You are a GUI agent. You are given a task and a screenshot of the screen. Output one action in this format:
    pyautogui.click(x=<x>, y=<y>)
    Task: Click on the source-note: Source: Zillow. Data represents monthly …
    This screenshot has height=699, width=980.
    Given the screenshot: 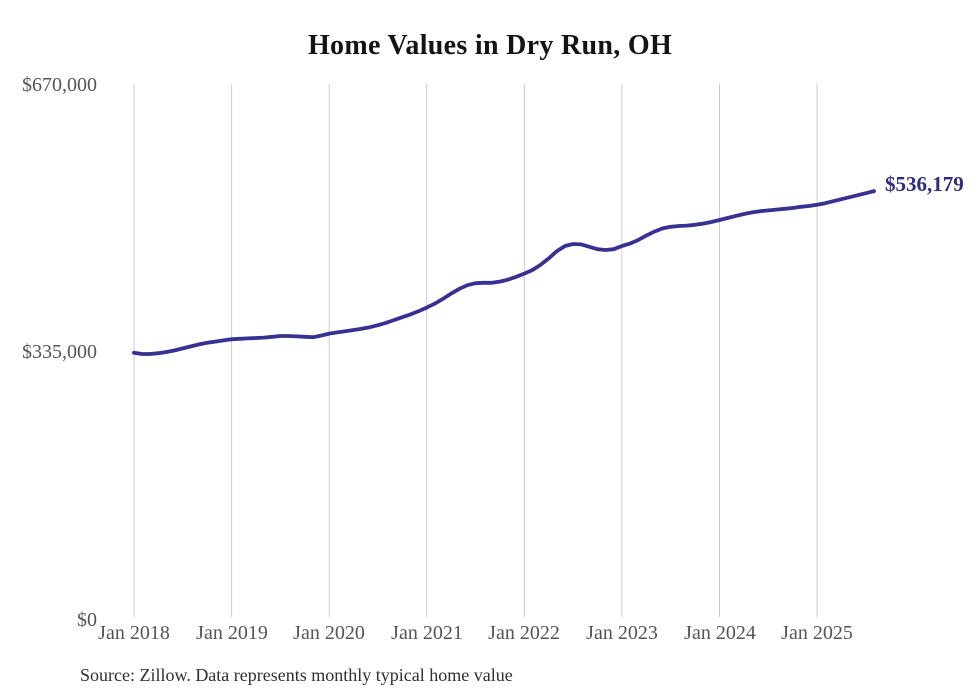 What is the action you would take?
    pyautogui.click(x=296, y=675)
    